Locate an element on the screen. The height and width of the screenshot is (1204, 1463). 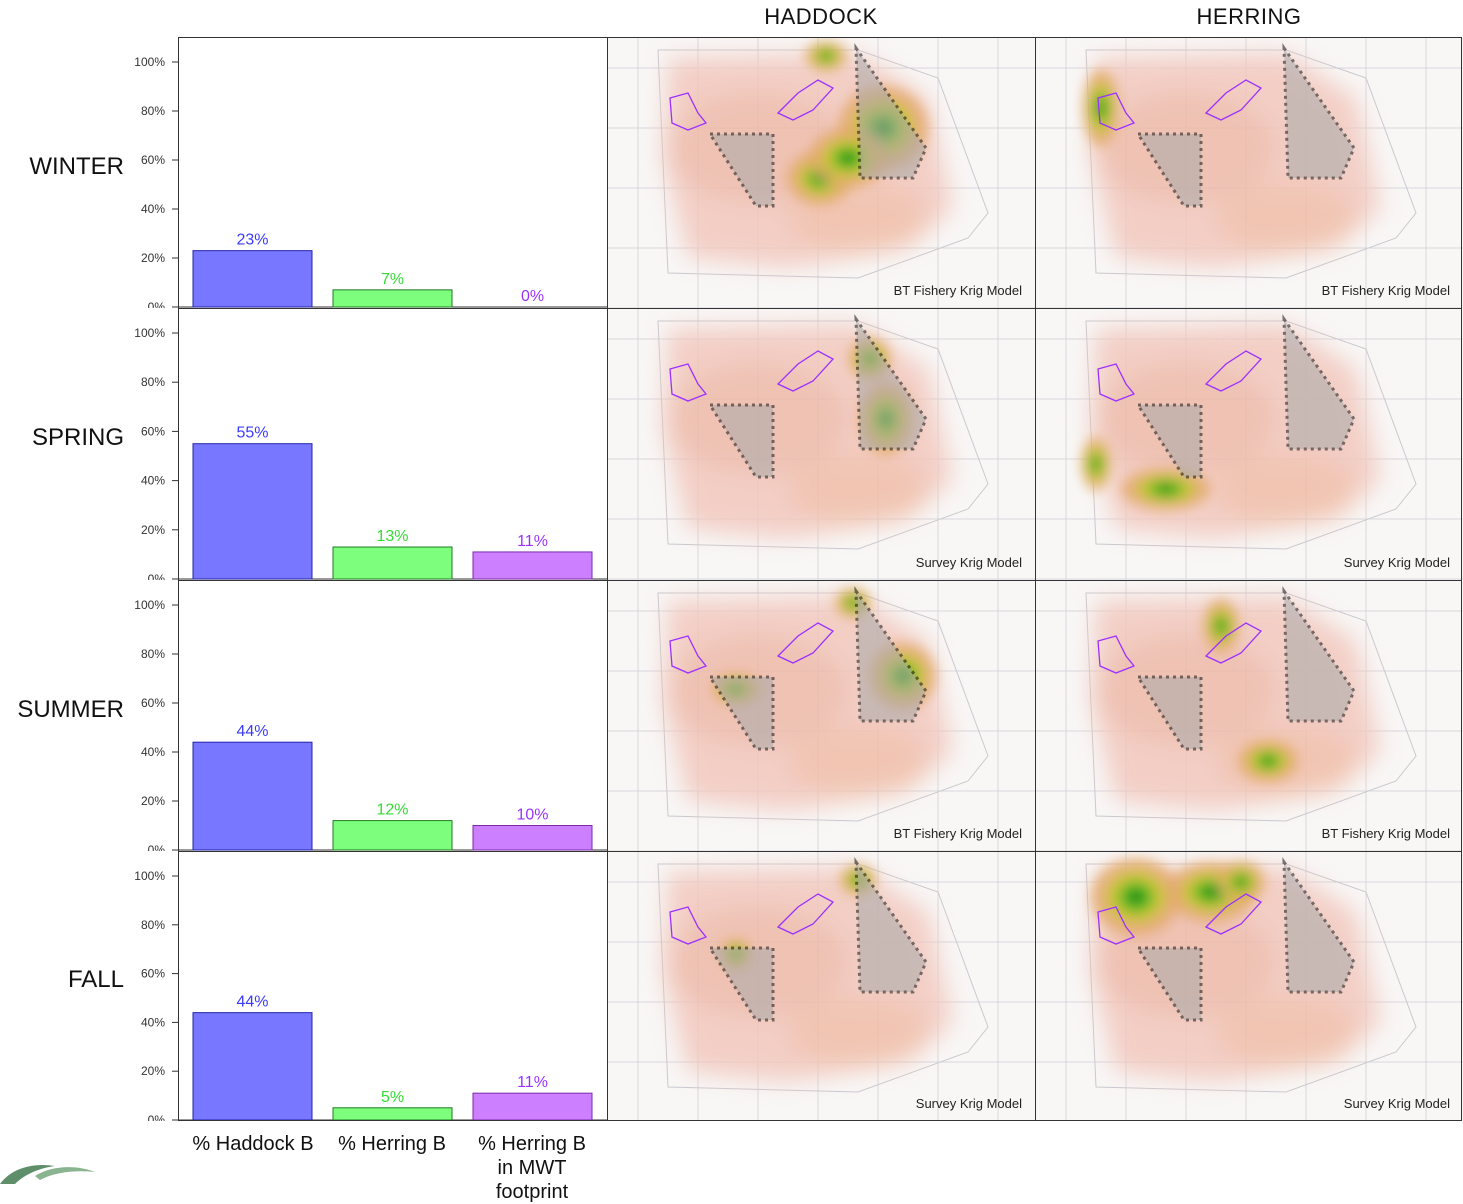
map-graphic-herring-summer is located at coordinates (1249, 716).